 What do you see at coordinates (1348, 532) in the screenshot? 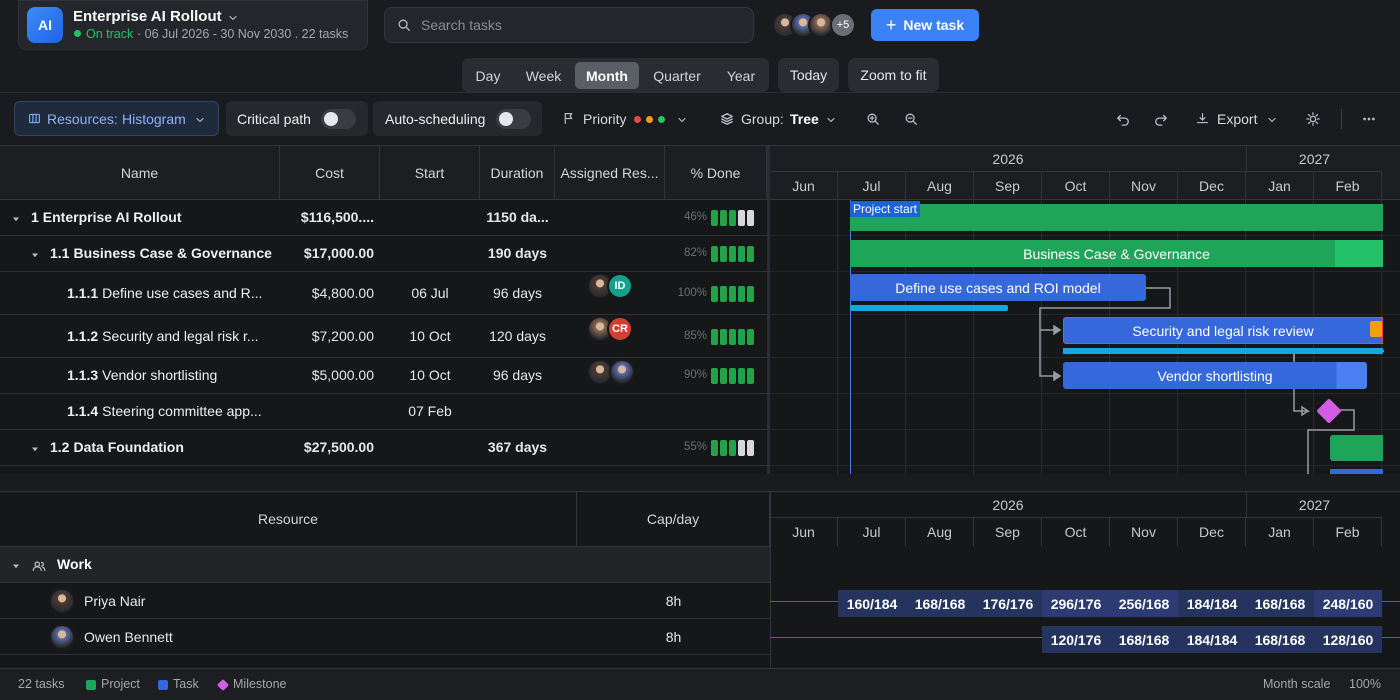
I see `month-label: Feb` at bounding box center [1348, 532].